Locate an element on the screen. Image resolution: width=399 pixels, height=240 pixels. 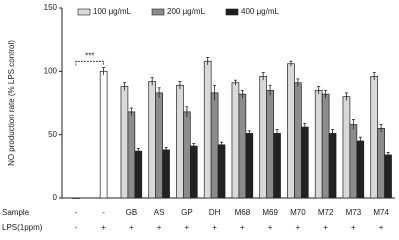
legend-label: 200 μg/mL is located at coordinates (186, 11).